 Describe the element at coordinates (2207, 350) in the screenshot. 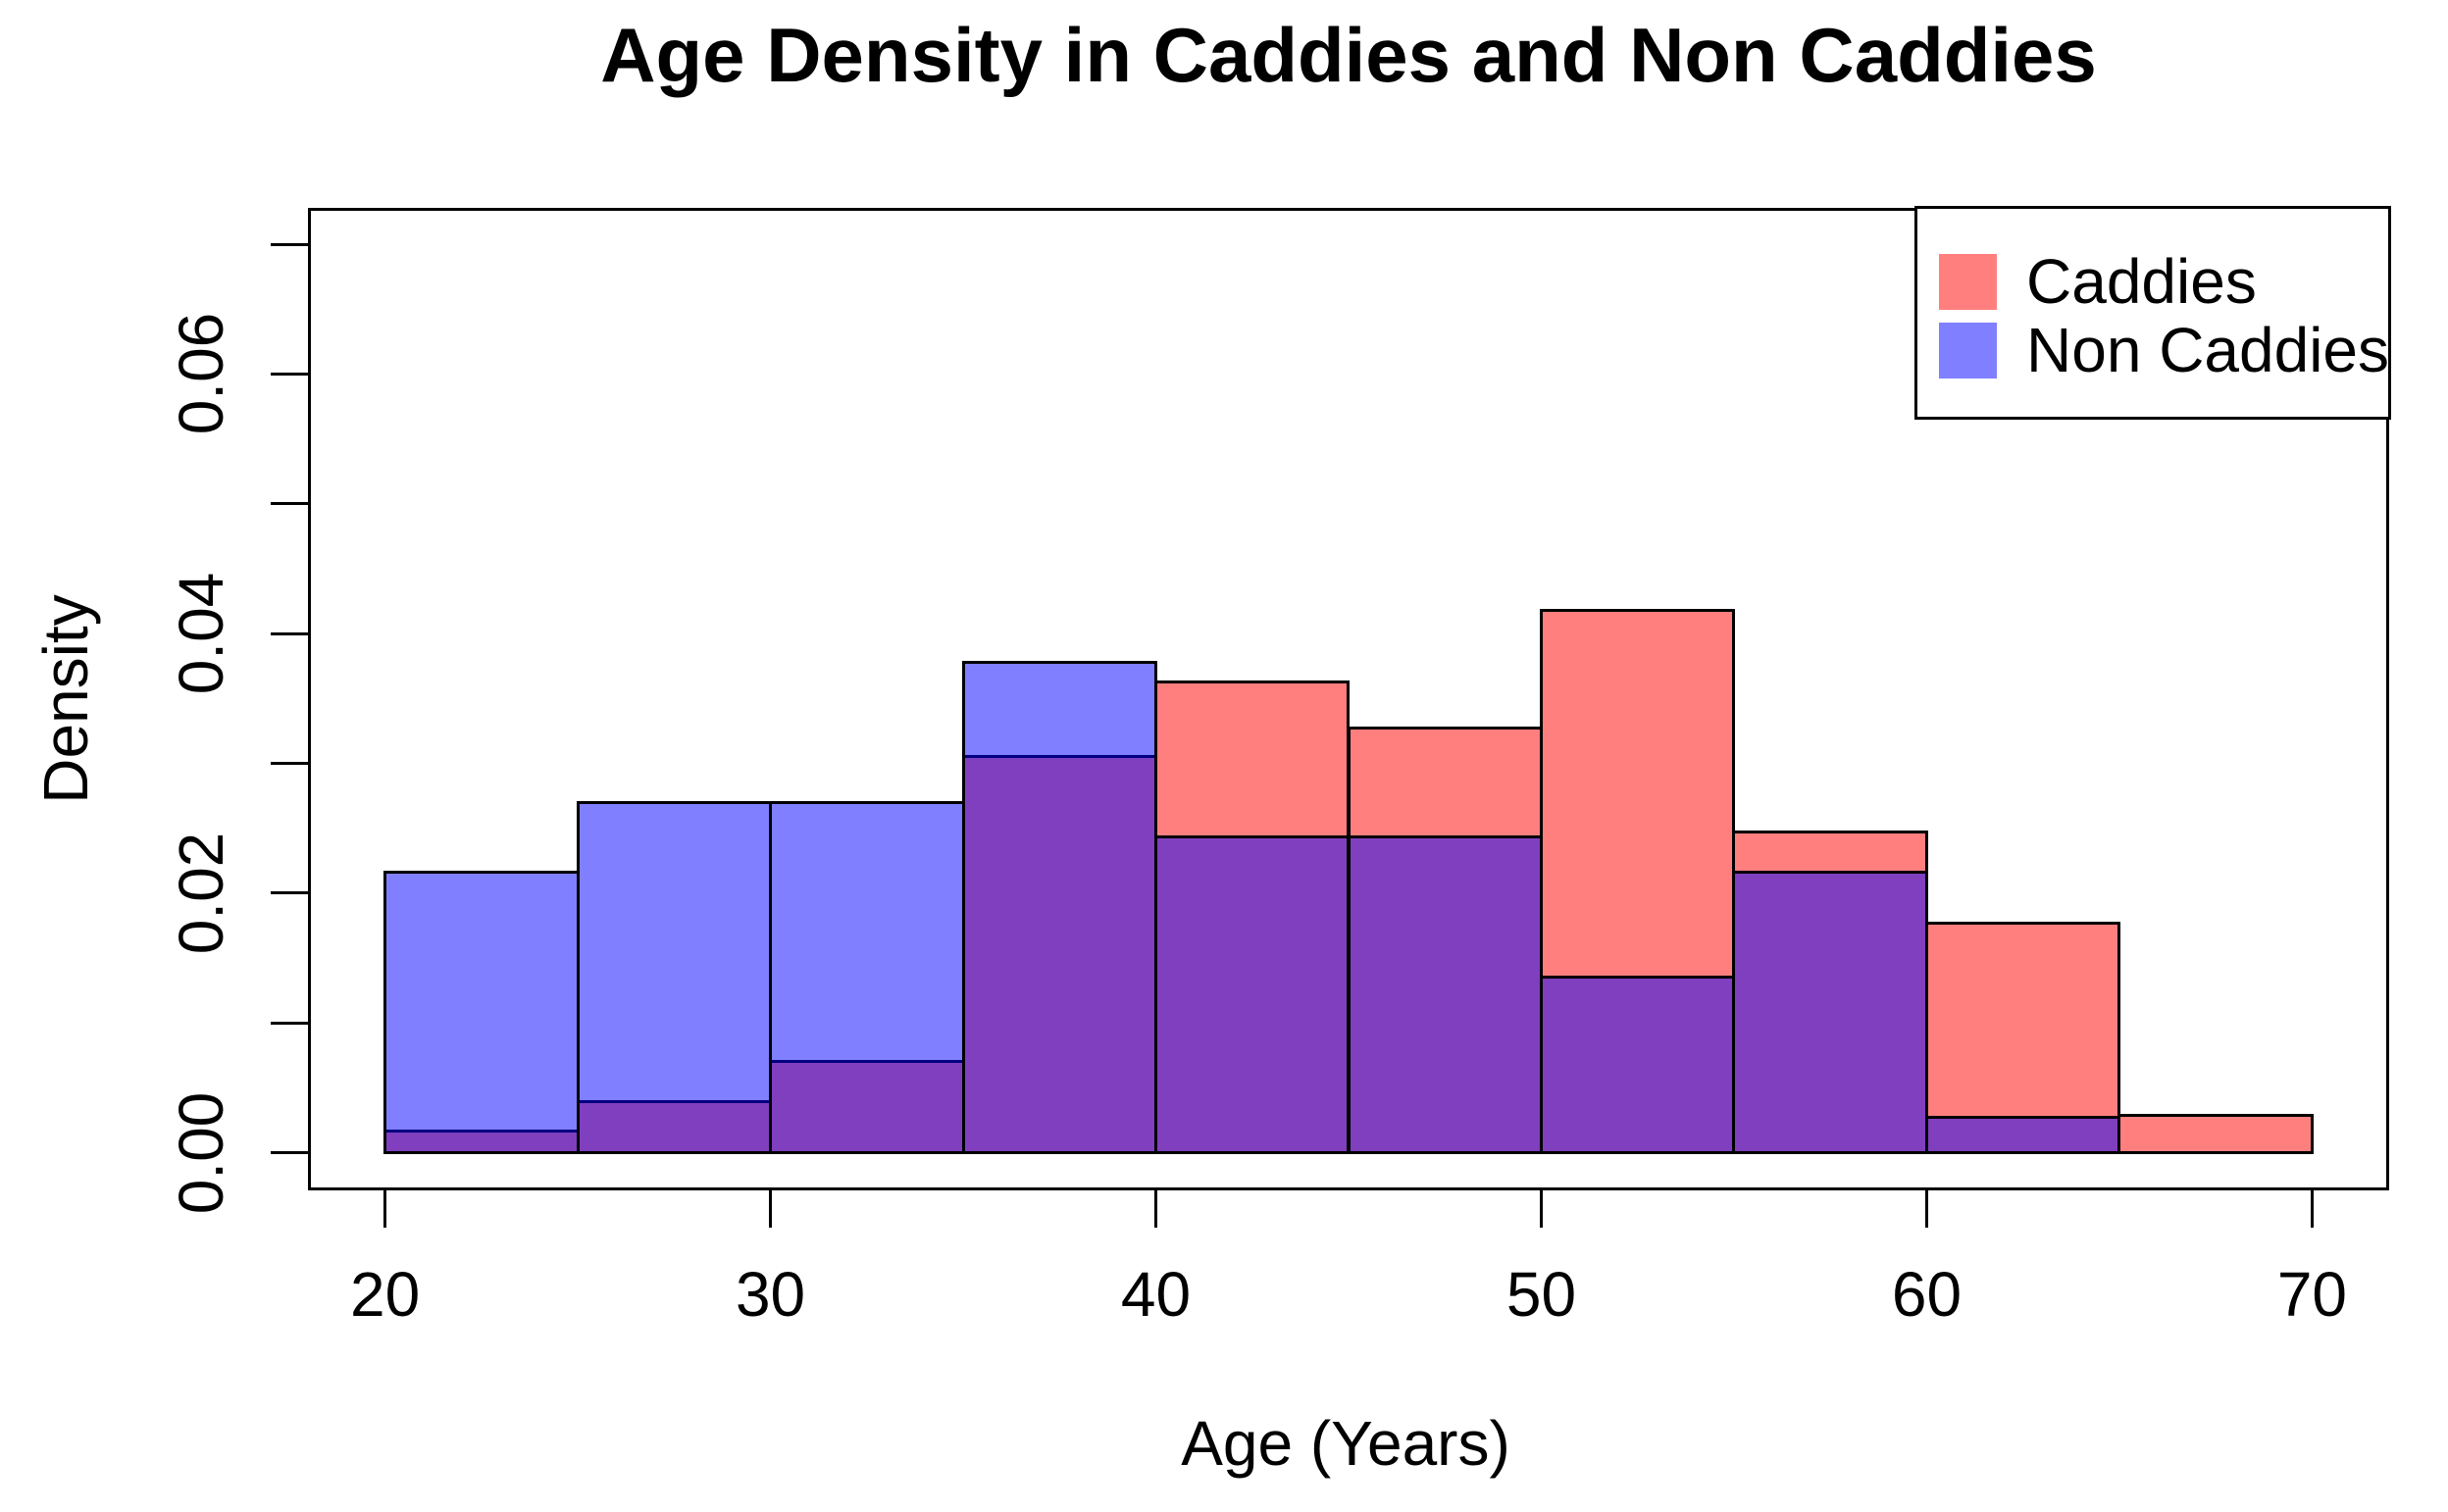

I see `legend-label: Non Caddies` at that location.